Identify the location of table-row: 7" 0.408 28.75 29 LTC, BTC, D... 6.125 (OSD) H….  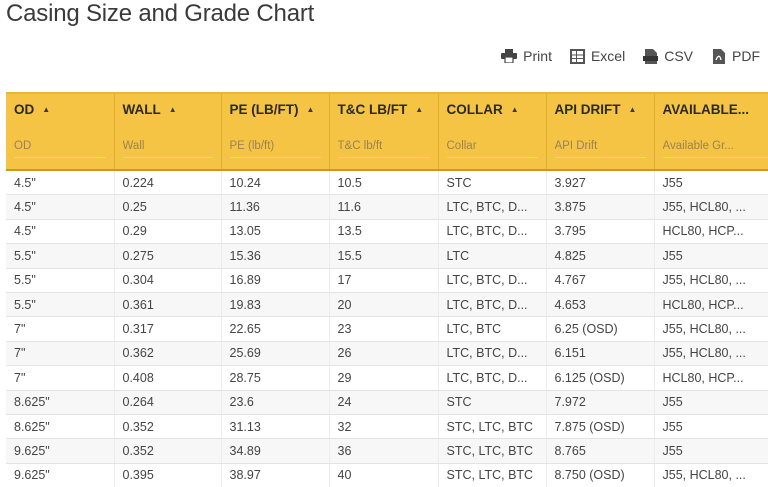
(387, 378).